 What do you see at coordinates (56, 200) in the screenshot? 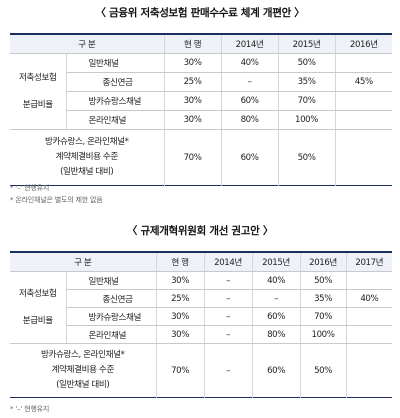
I see `table1-note: * 온라인채널은 별도의 제한 없음` at bounding box center [56, 200].